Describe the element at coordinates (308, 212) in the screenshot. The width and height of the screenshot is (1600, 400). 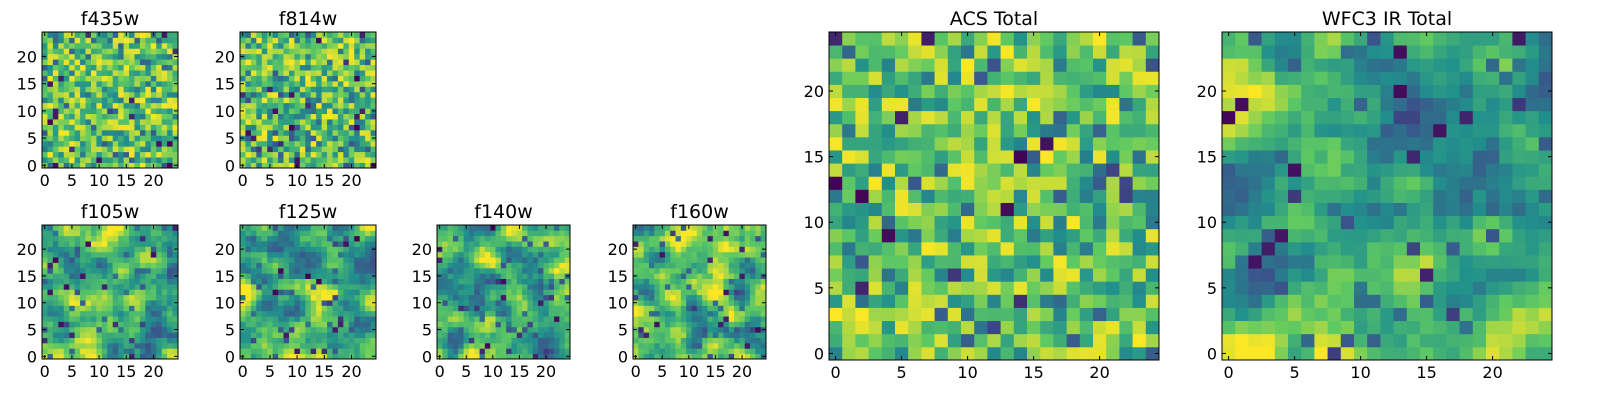
I see `panel-title: f125w` at that location.